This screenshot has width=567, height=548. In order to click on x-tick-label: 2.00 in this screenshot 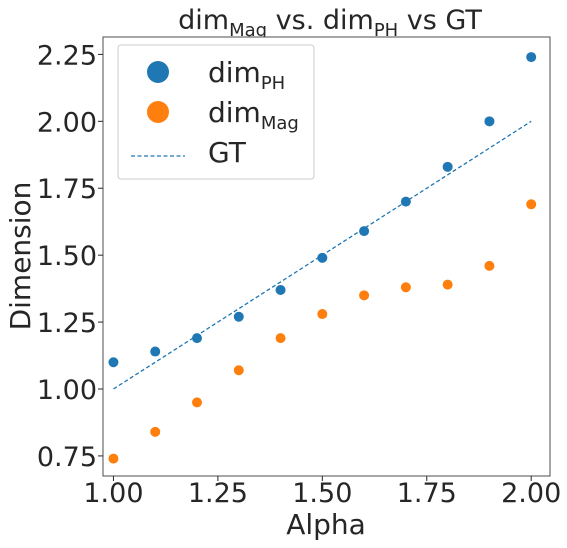, I will do `click(531, 493)`.